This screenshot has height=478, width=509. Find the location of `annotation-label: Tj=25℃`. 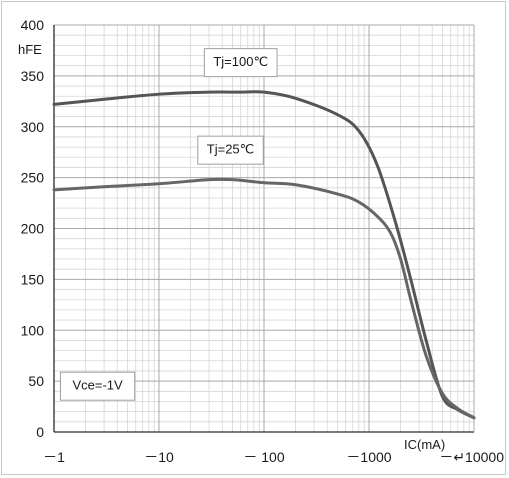

annotation-label: Tj=25℃ is located at coordinates (230, 149).